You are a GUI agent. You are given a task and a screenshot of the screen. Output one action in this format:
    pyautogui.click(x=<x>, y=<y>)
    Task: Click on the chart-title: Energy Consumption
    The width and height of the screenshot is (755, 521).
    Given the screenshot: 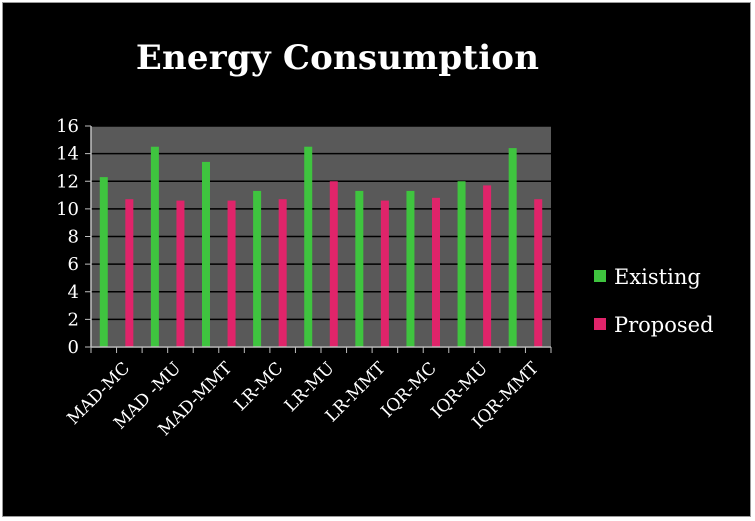 What is the action you would take?
    pyautogui.click(x=337, y=58)
    